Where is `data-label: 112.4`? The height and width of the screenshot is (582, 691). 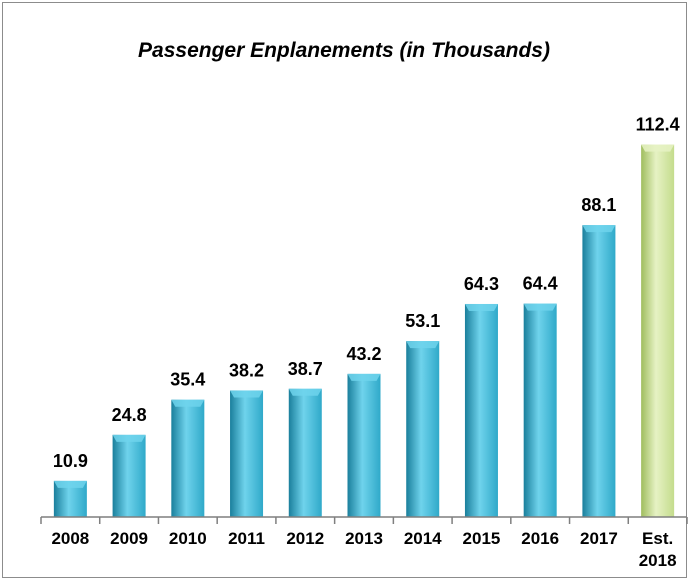 data-label: 112.4 is located at coordinates (658, 125).